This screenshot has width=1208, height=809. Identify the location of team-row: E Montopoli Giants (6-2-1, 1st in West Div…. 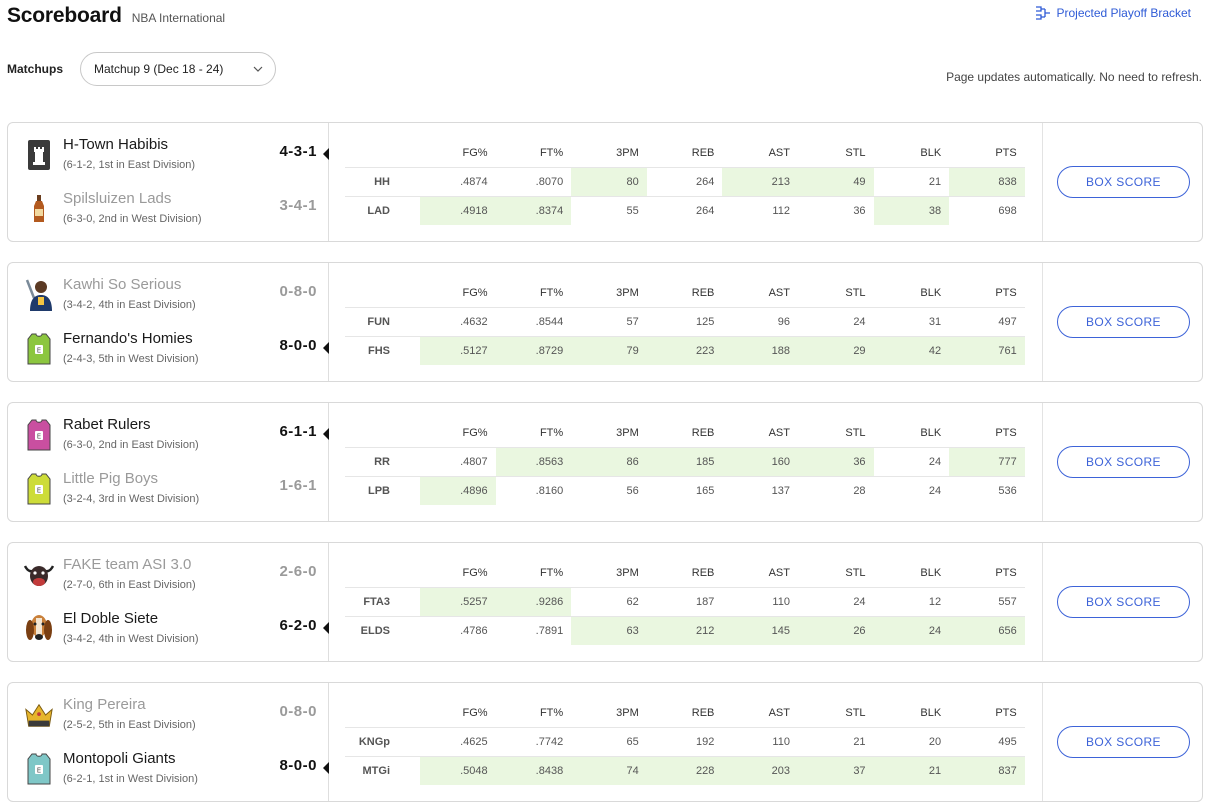
(168, 770).